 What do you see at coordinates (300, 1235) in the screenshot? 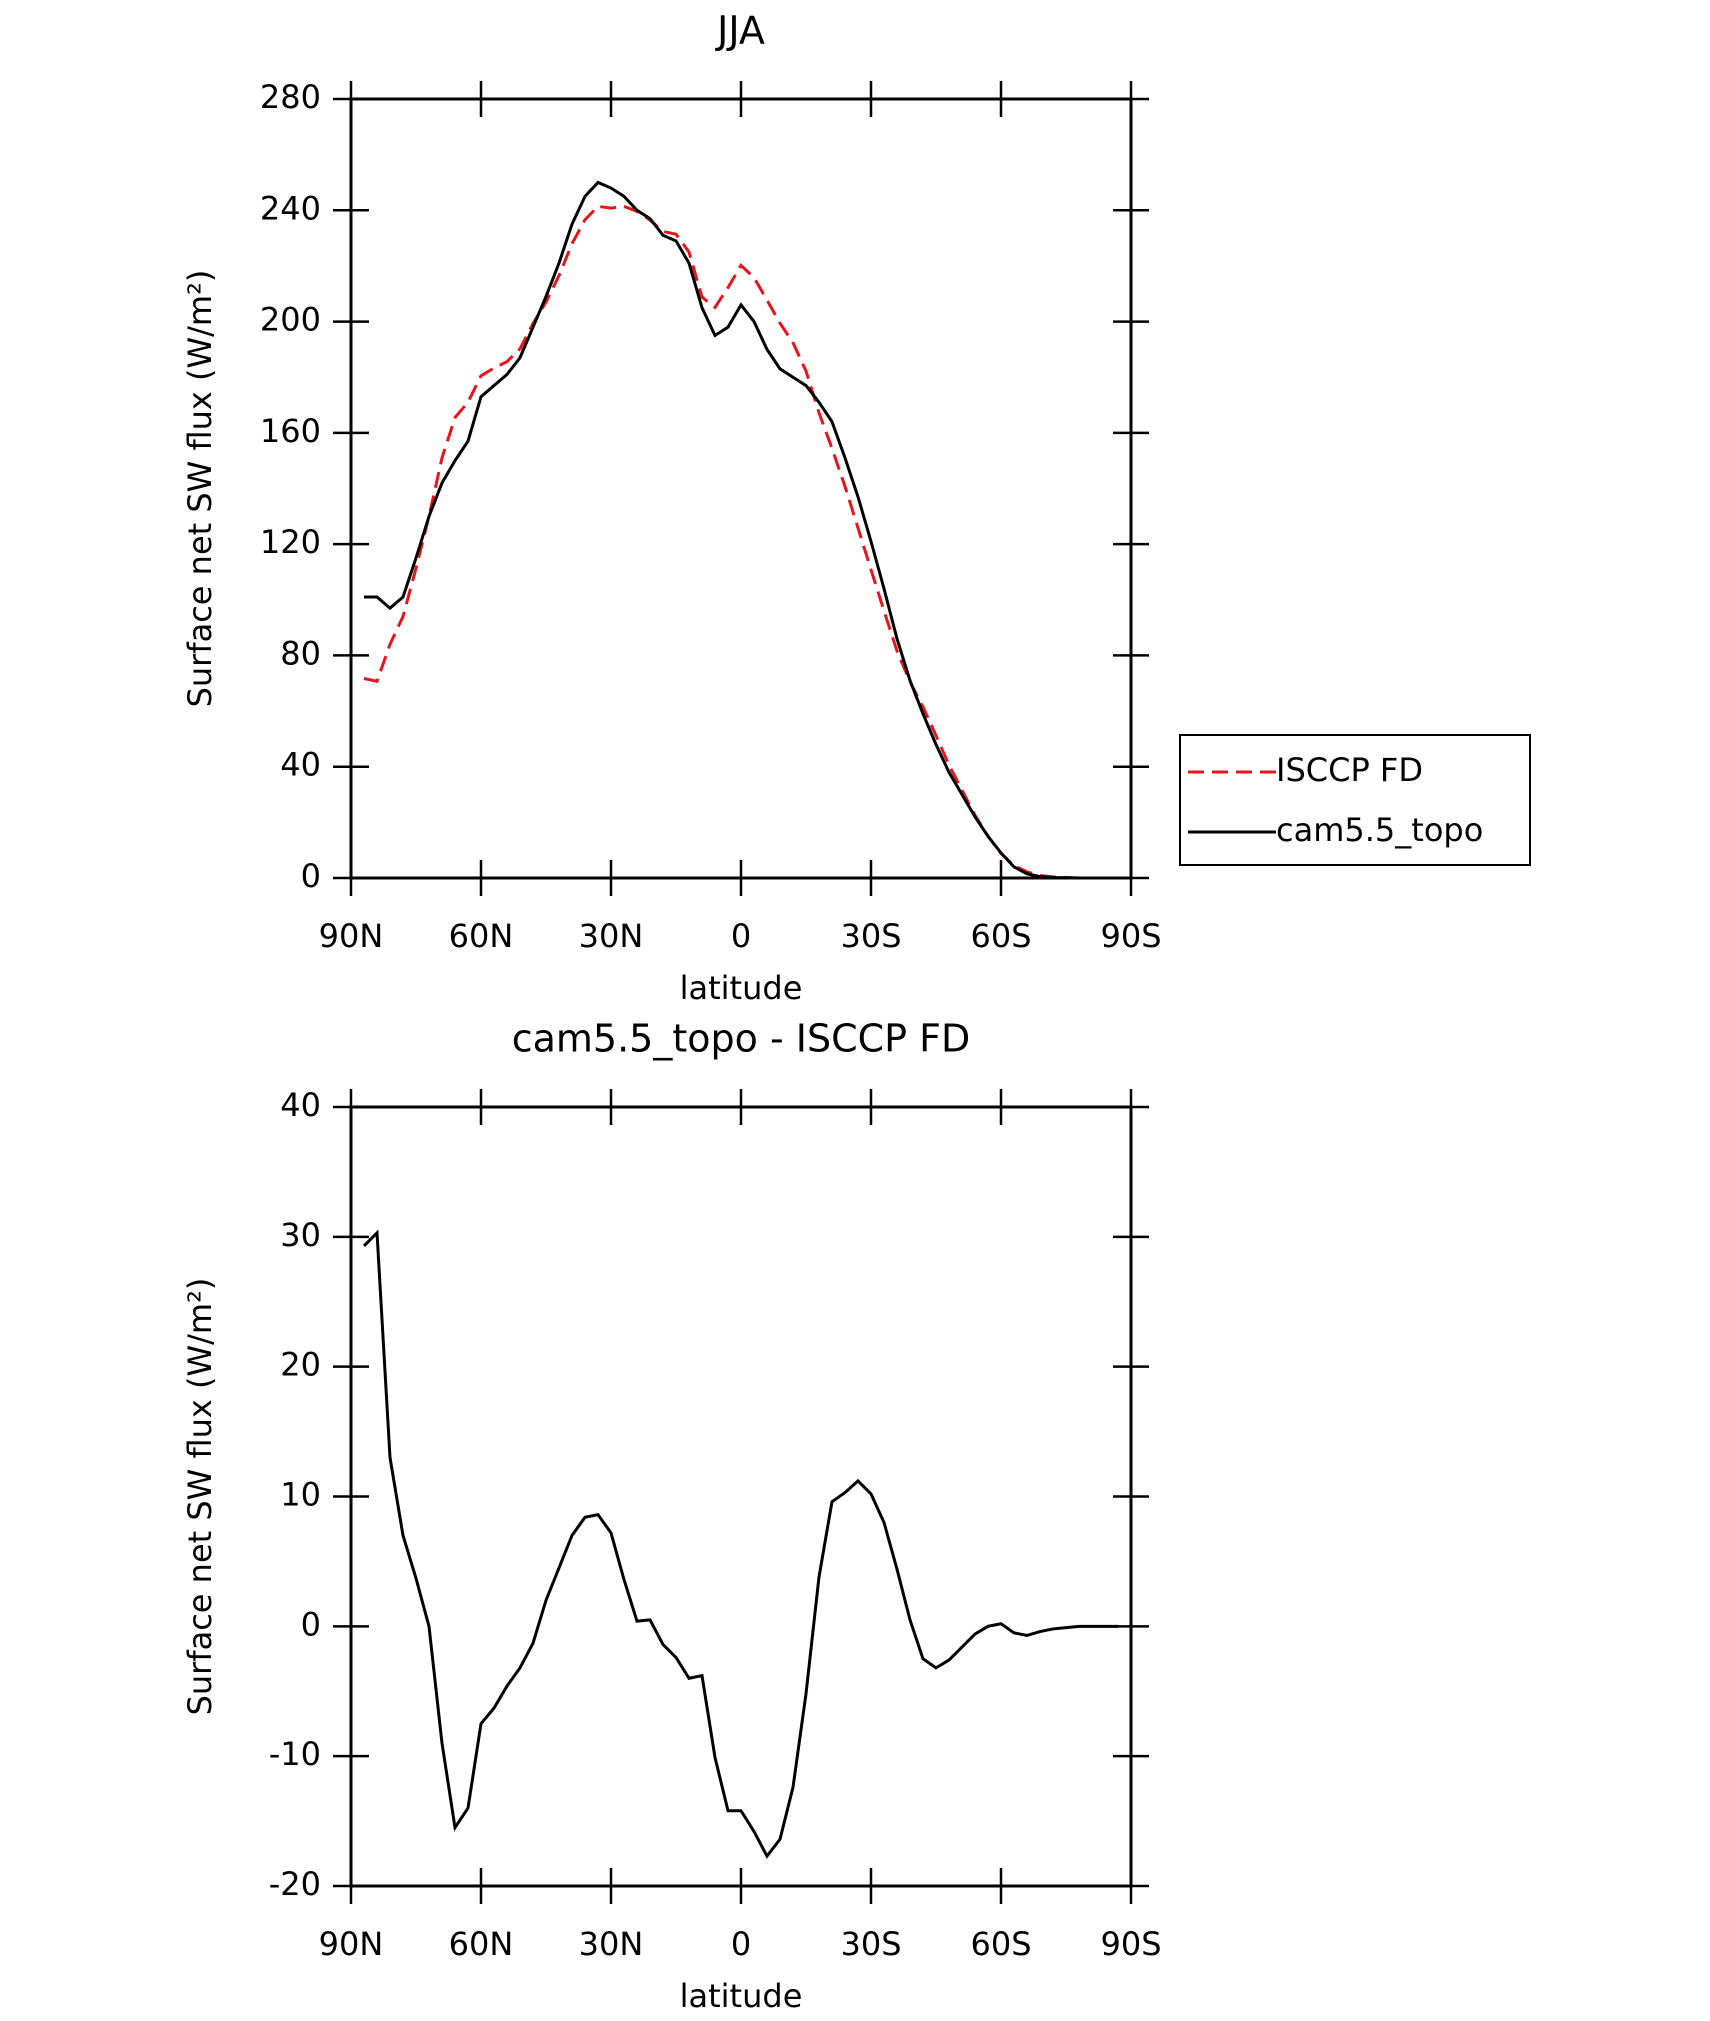
I see `y-tick-label: 30` at bounding box center [300, 1235].